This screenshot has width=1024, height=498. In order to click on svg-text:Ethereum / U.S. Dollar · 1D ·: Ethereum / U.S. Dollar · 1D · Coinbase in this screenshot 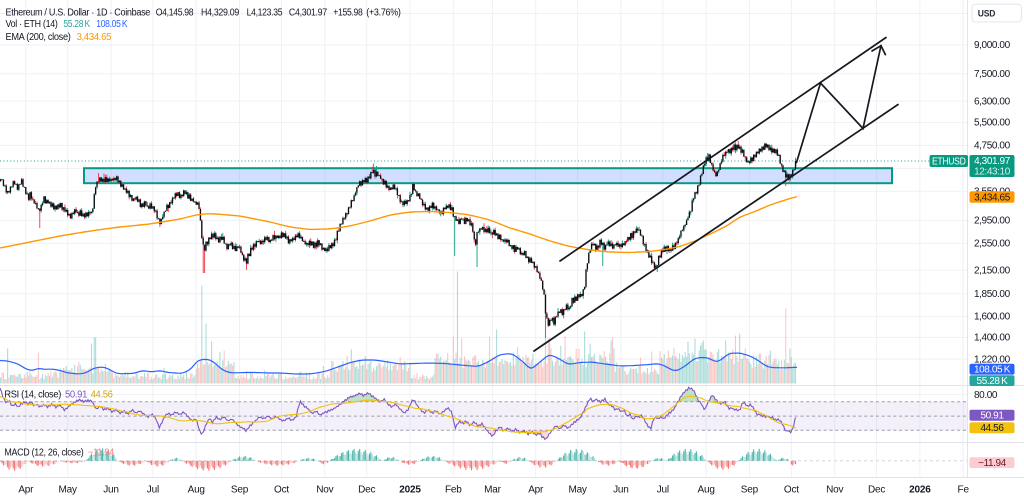, I will do `click(78, 13)`.